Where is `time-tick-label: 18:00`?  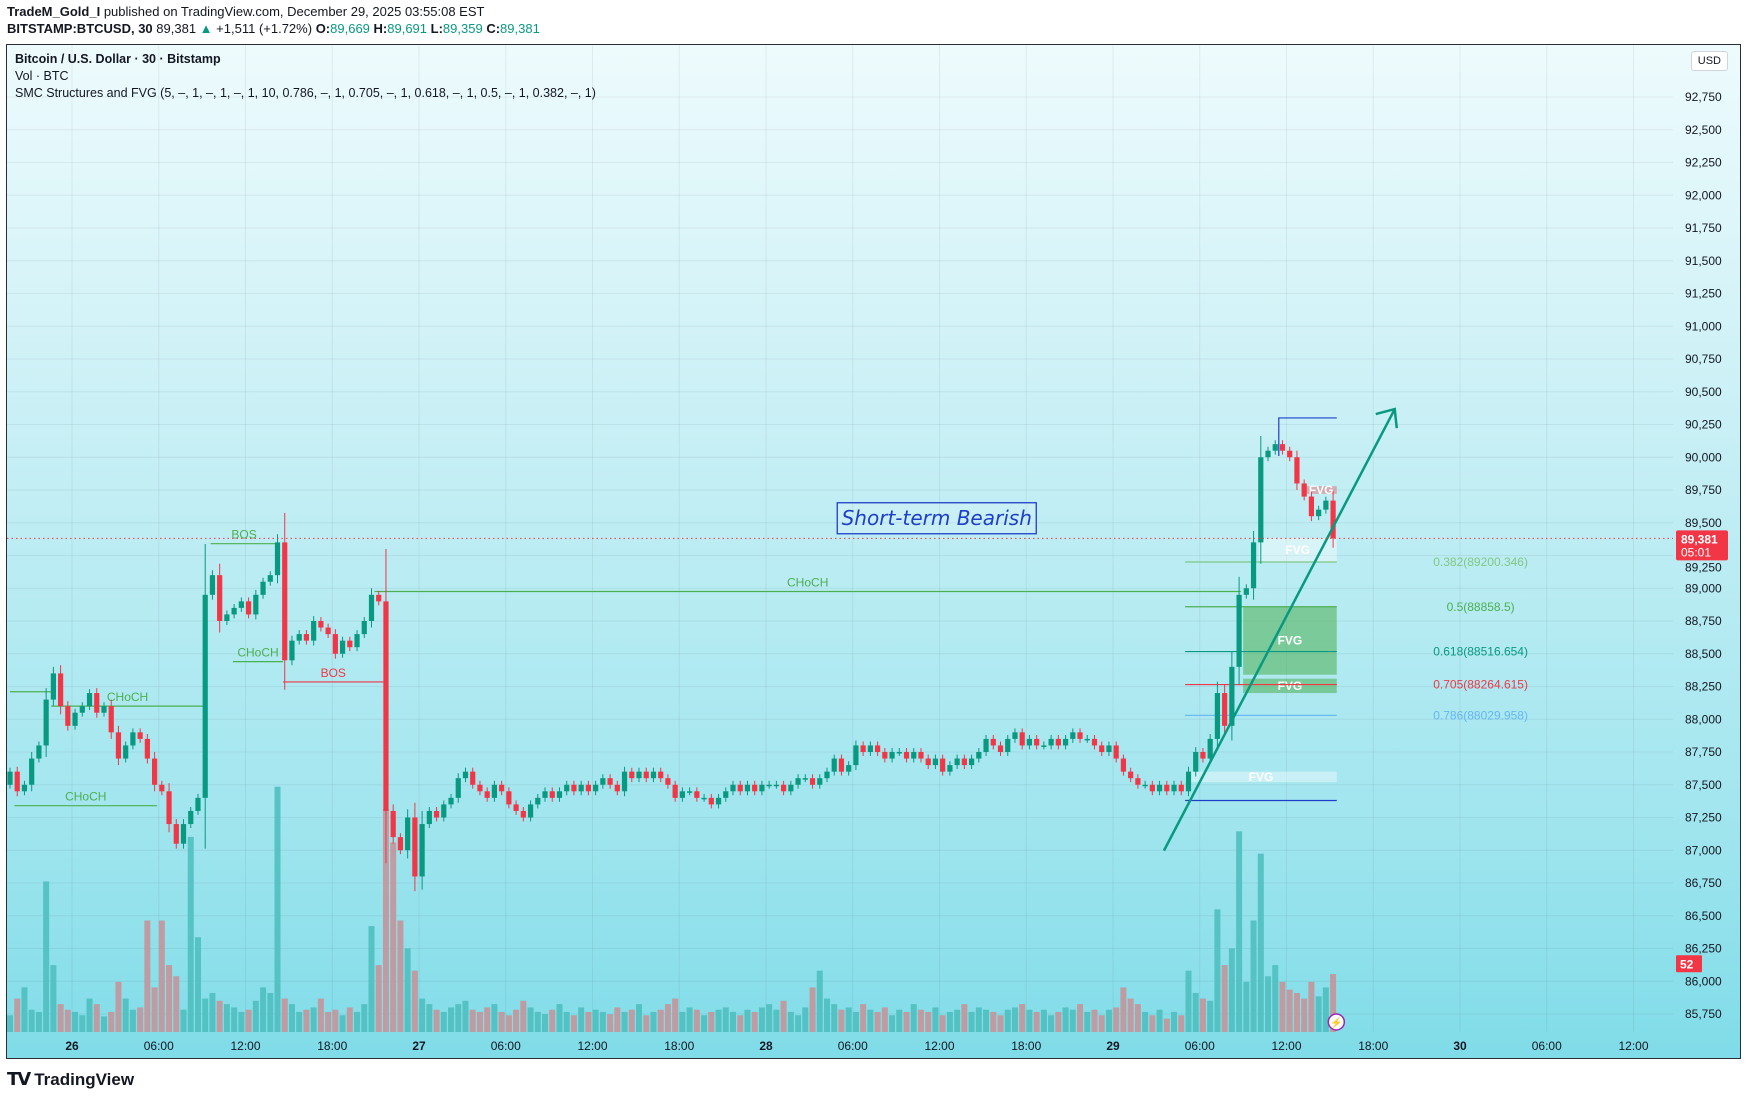
time-tick-label: 18:00 is located at coordinates (1026, 1046).